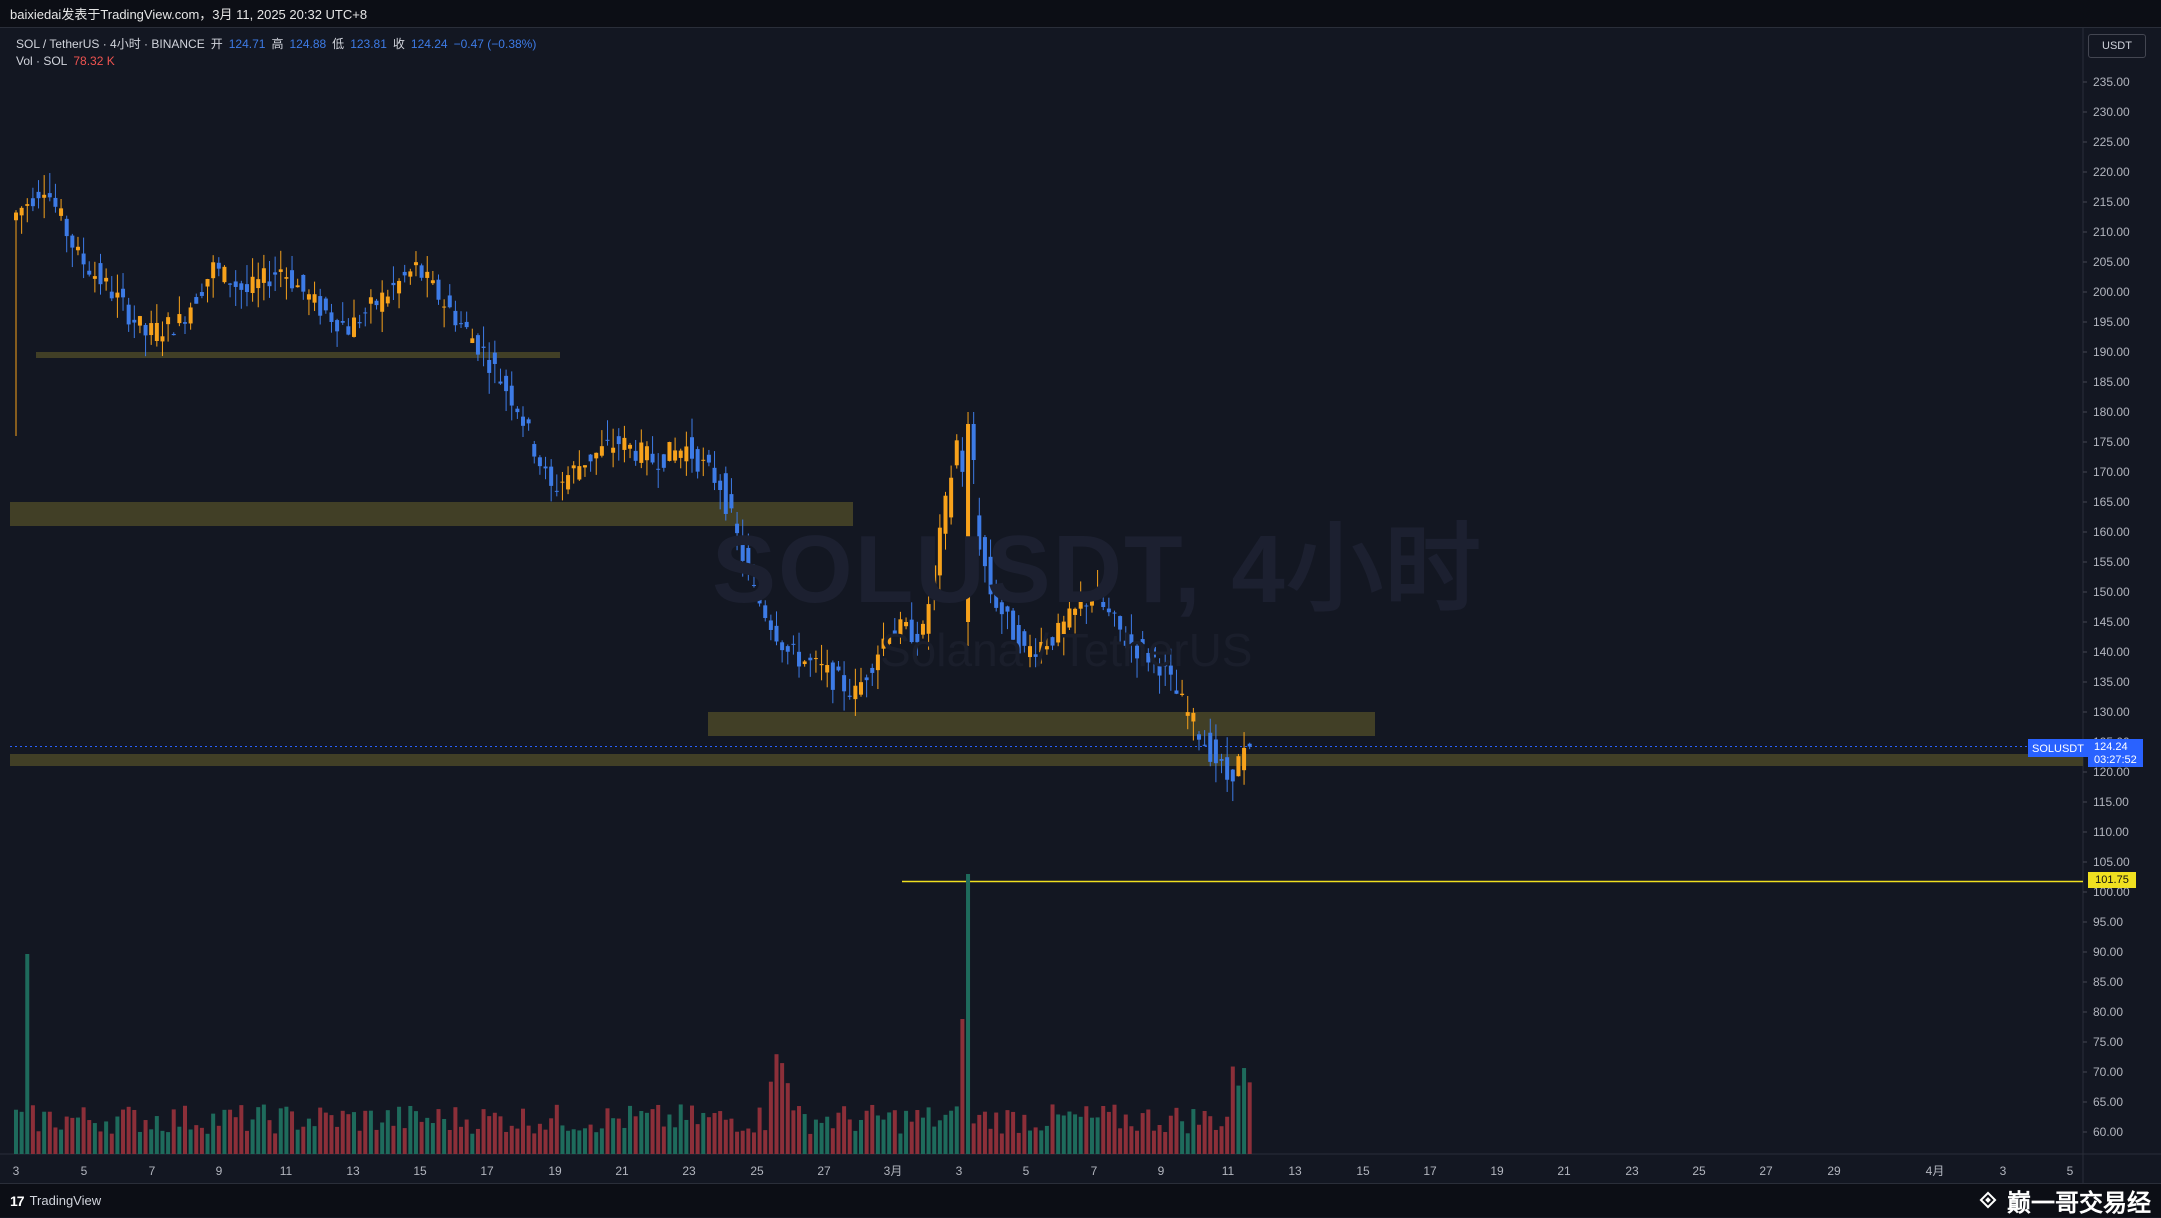 The image size is (2161, 1218). What do you see at coordinates (110, 44) in the screenshot?
I see `legend-symbol: SOL / TetherUS · 4小时 · BINANCE` at bounding box center [110, 44].